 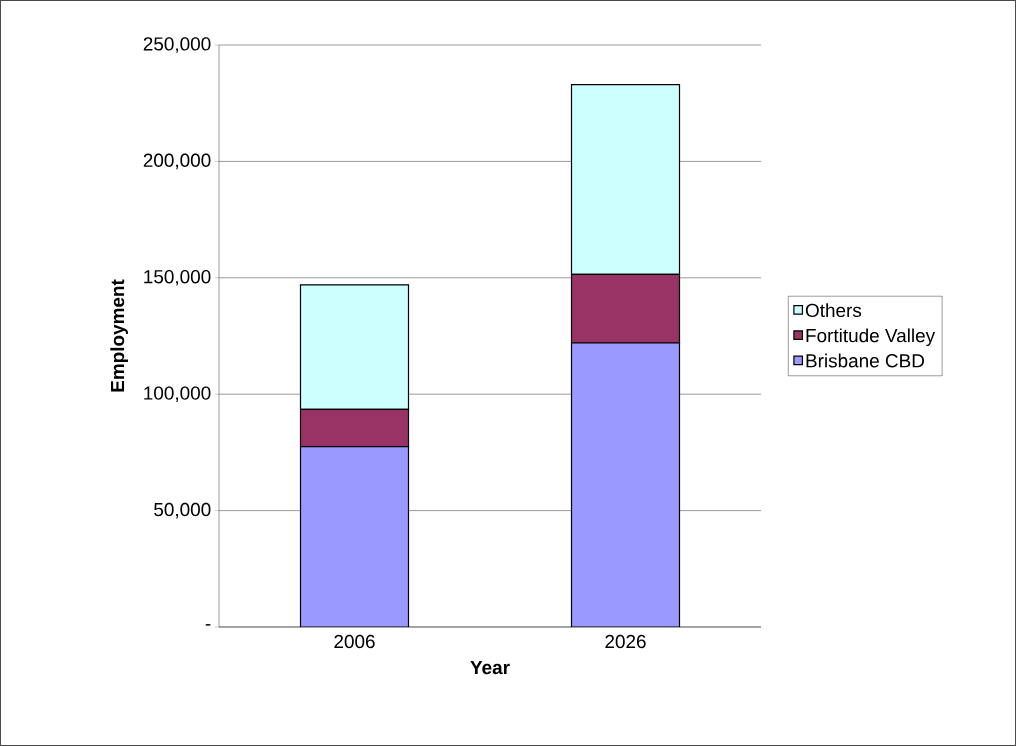 What do you see at coordinates (177, 161) in the screenshot?
I see `y-tick-label: 200,000` at bounding box center [177, 161].